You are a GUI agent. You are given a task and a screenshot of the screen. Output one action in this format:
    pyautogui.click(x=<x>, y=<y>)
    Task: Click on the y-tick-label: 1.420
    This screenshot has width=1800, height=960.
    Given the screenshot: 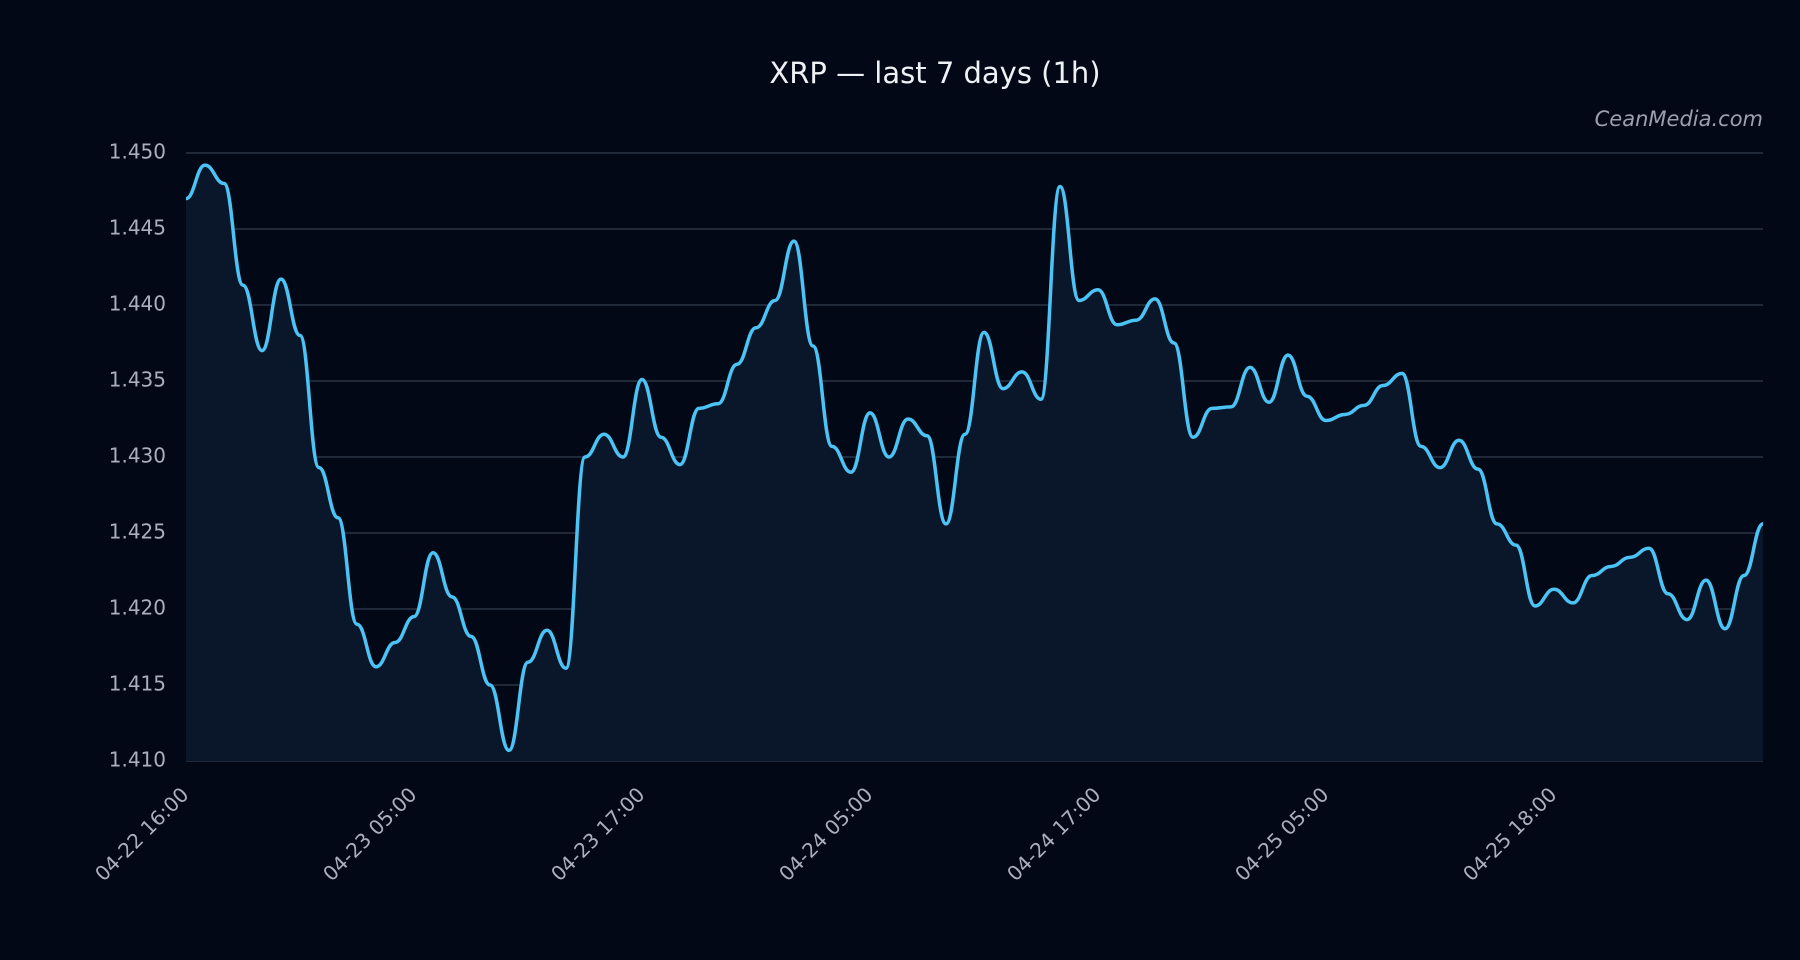 What is the action you would take?
    pyautogui.click(x=137, y=608)
    